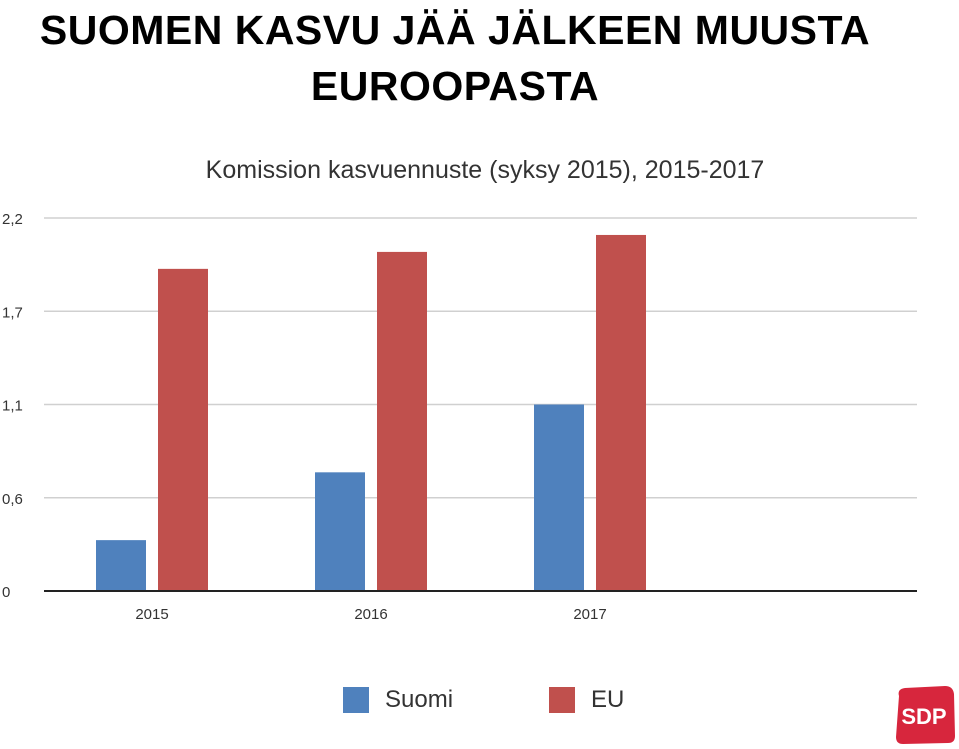 Image resolution: width=959 pixels, height=749 pixels. I want to click on legend-label-suomi: Suomi, so click(419, 699).